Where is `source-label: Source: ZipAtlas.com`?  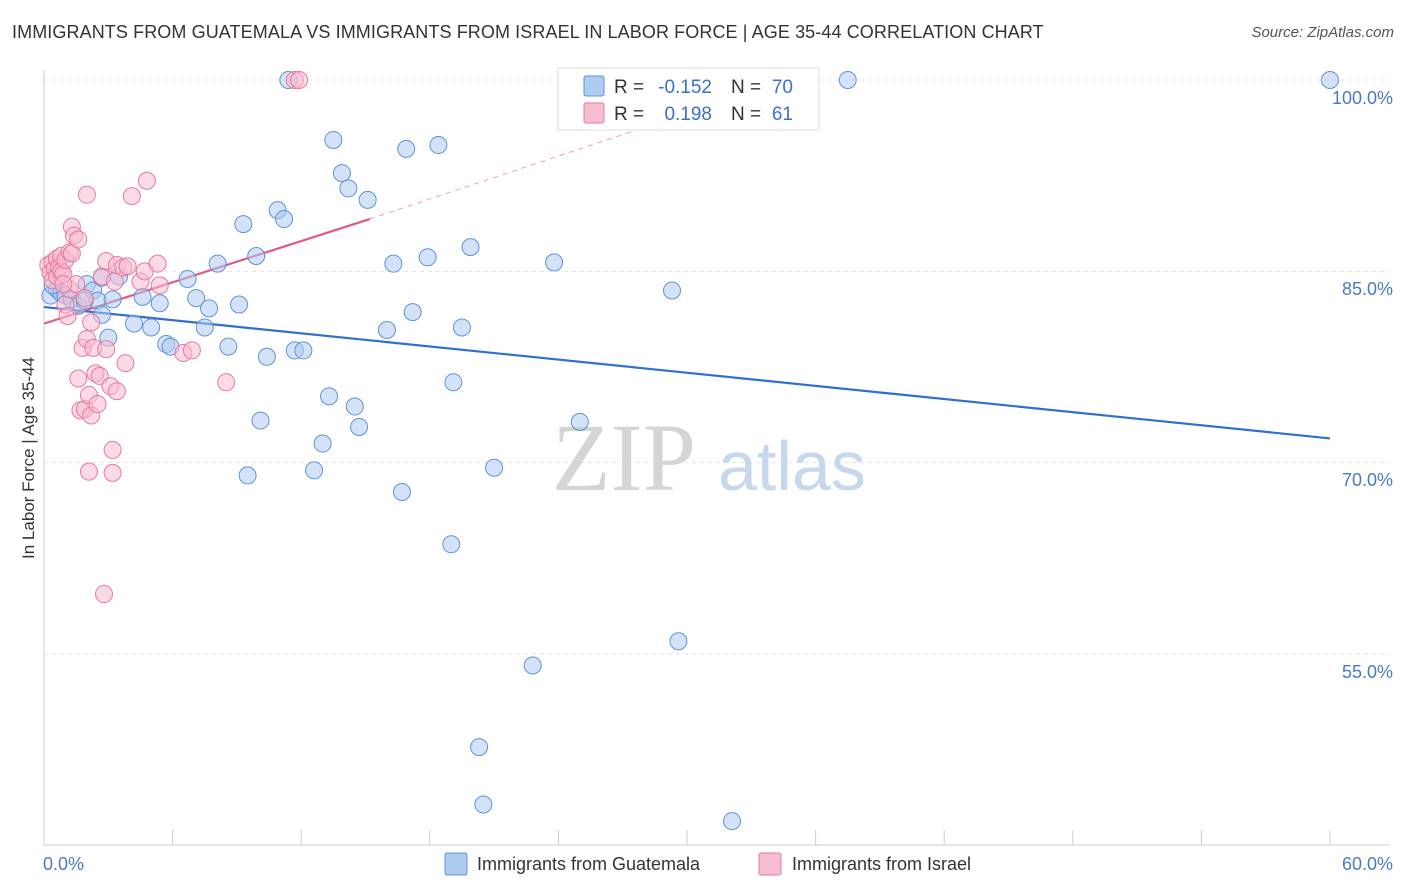
source-label: Source: ZipAtlas.com is located at coordinates (1322, 32).